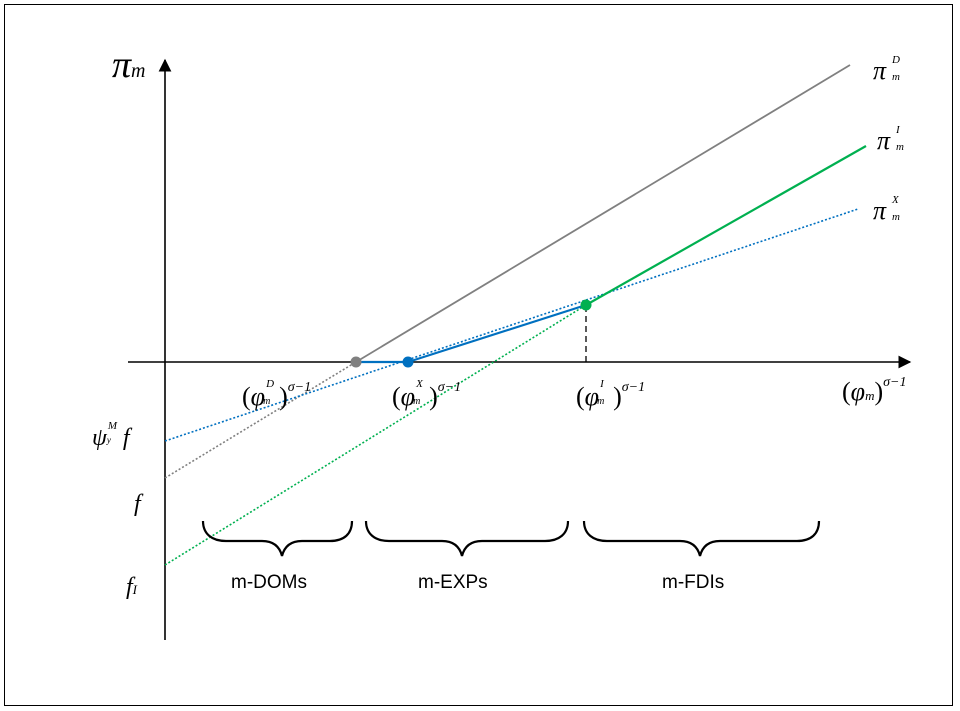 This screenshot has width=960, height=711. What do you see at coordinates (356, 362) in the screenshot?
I see `domestic-threshold-point` at bounding box center [356, 362].